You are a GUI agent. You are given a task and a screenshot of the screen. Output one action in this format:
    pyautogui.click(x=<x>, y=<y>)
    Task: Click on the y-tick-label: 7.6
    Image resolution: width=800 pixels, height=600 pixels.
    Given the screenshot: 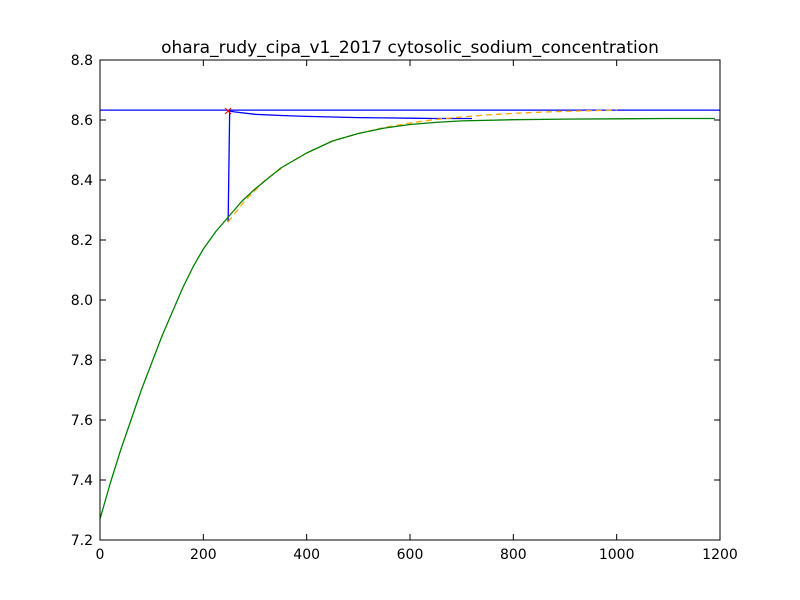 What is the action you would take?
    pyautogui.click(x=82, y=421)
    